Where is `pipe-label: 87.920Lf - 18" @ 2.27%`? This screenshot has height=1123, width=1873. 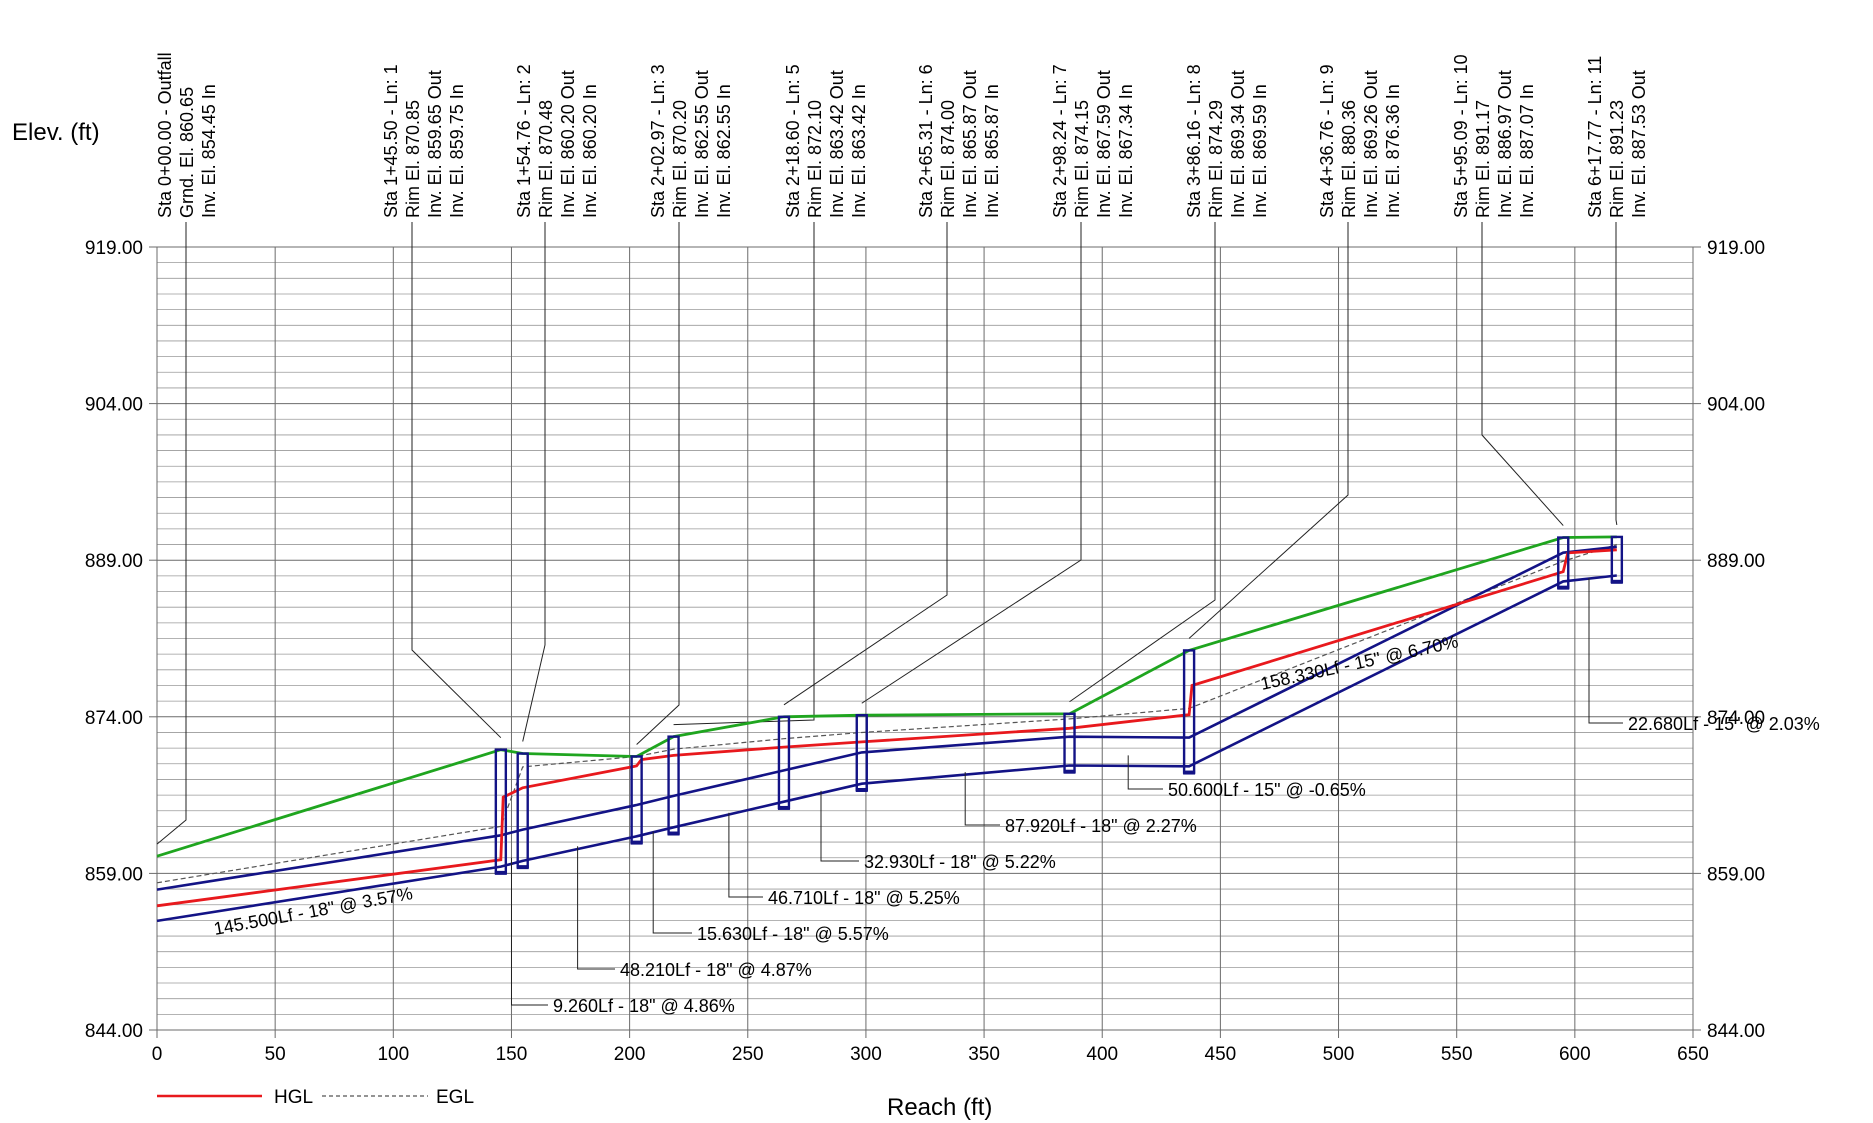
pipe-label: 87.920Lf - 18" @ 2.27% is located at coordinates (1101, 826).